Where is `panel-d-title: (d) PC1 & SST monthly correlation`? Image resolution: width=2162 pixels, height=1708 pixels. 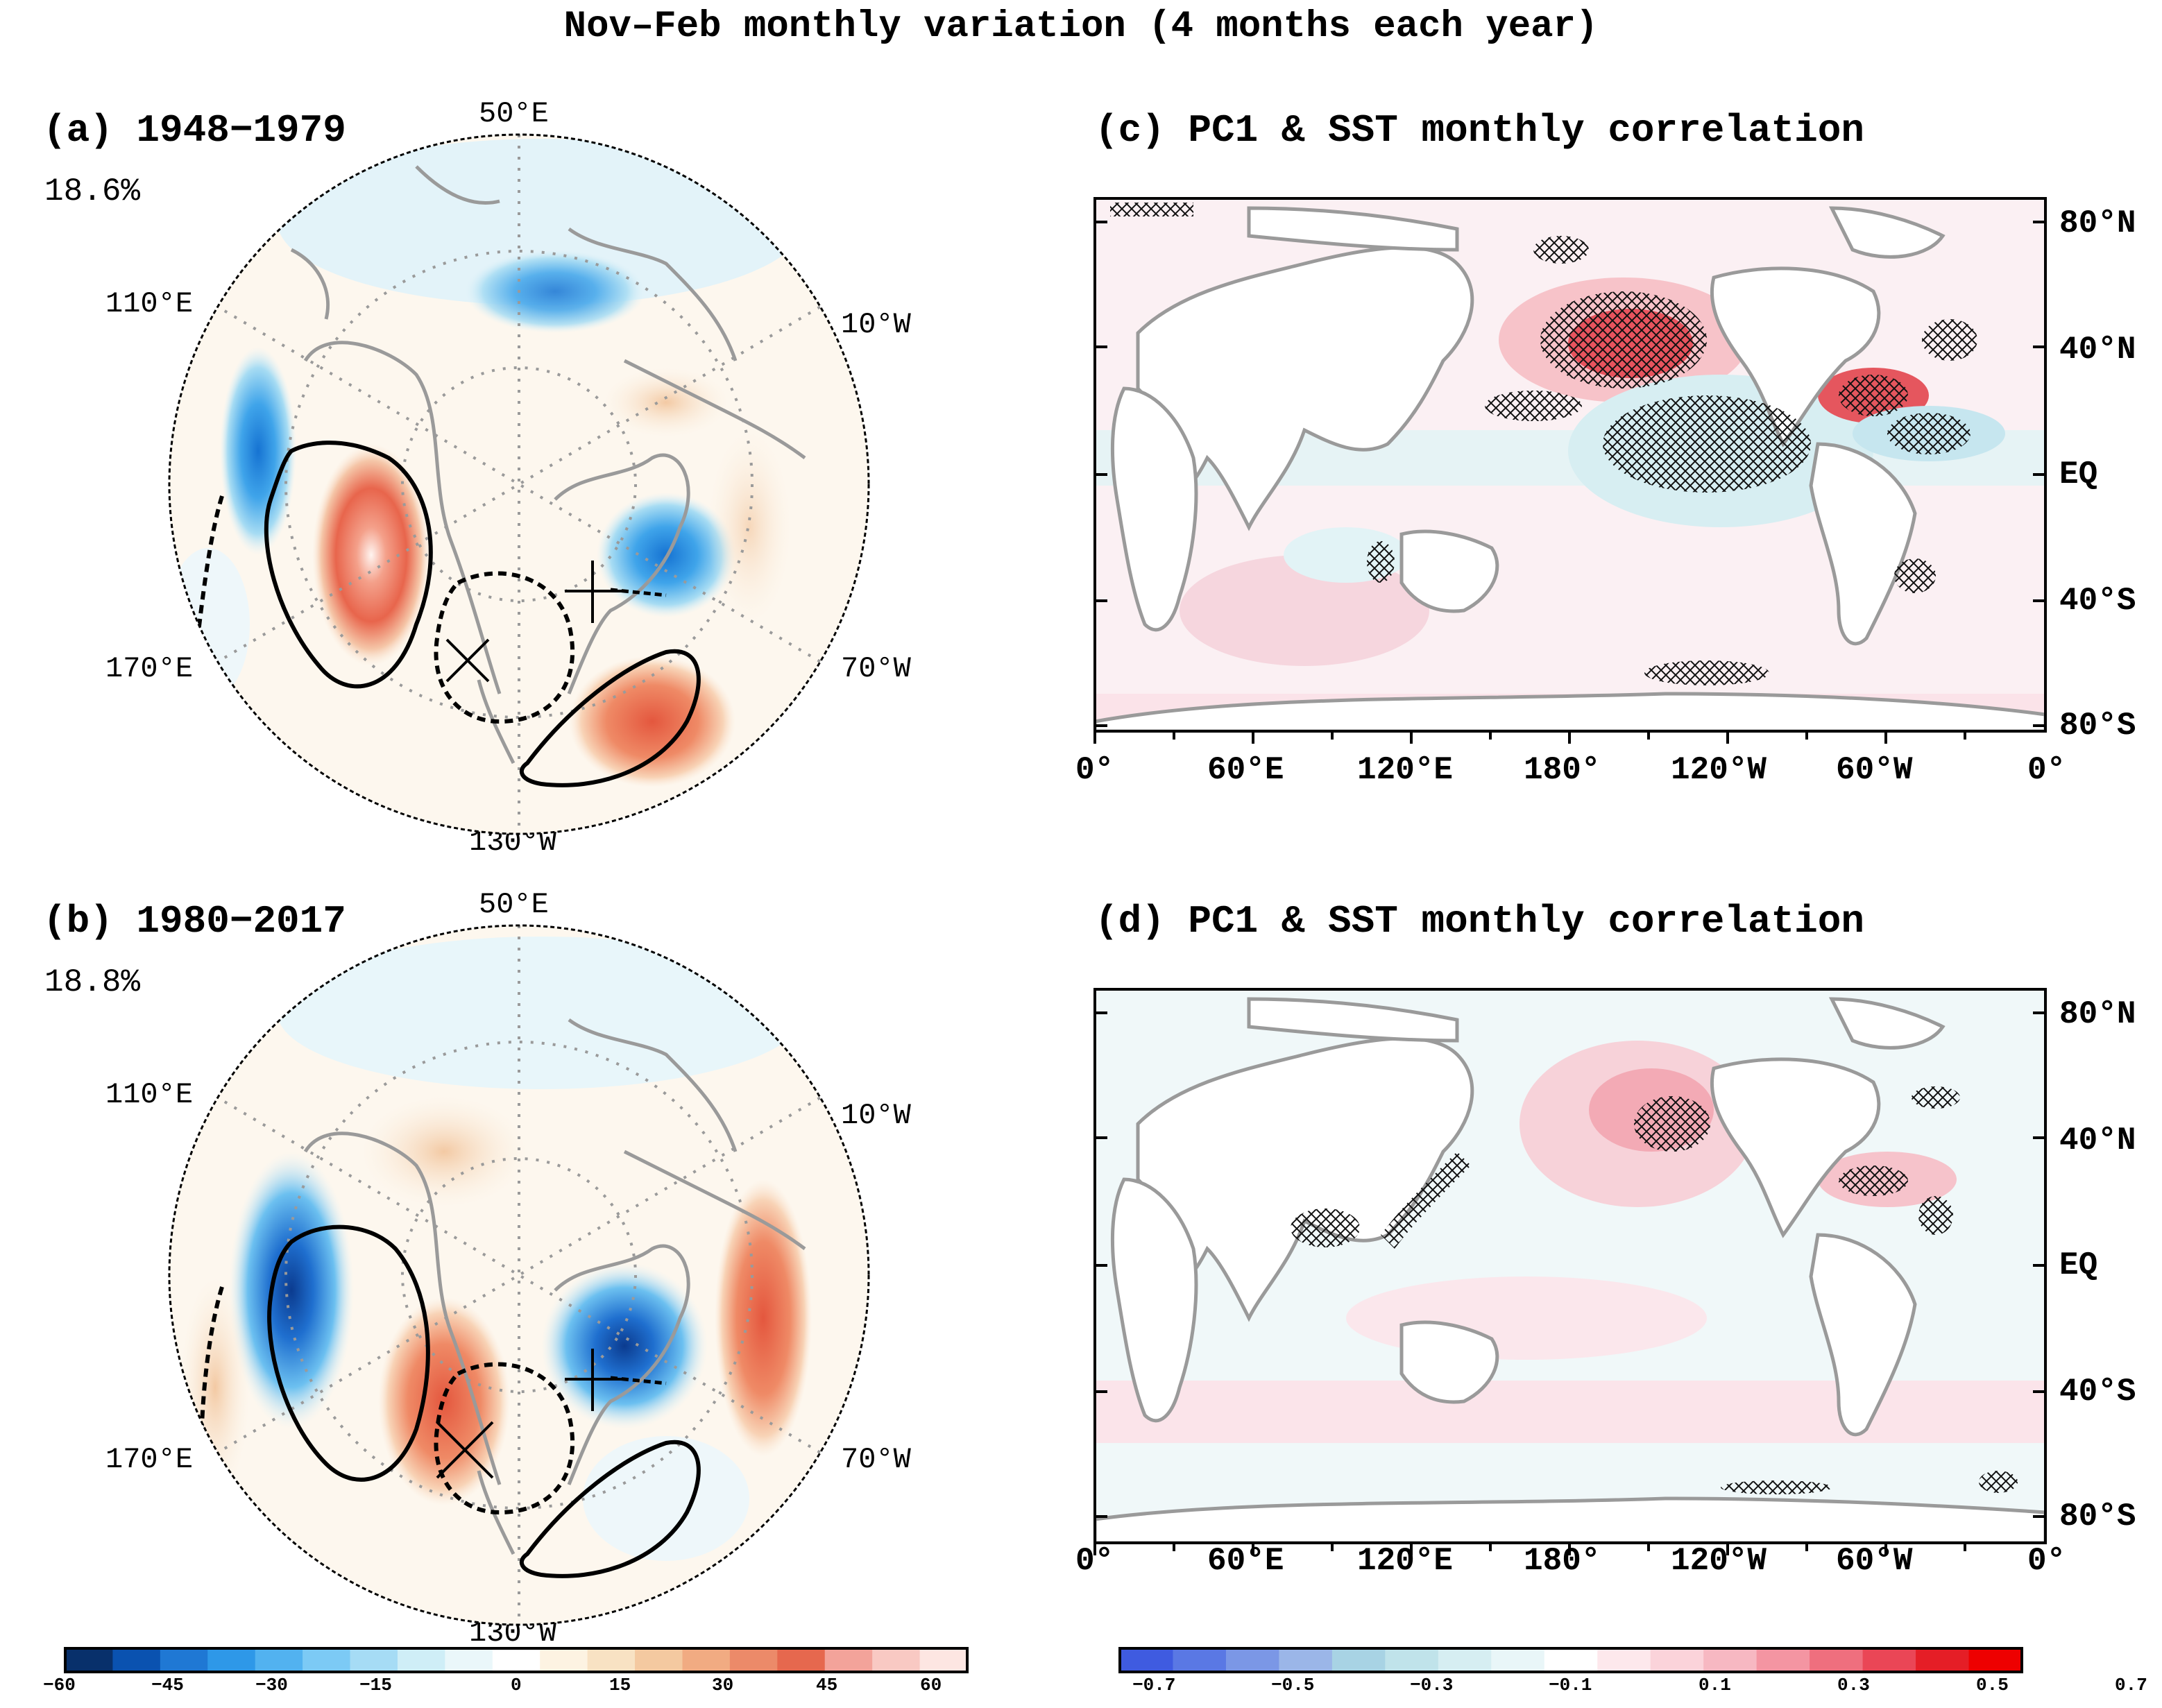 panel-d-title: (d) PC1 & SST monthly correlation is located at coordinates (1479, 921).